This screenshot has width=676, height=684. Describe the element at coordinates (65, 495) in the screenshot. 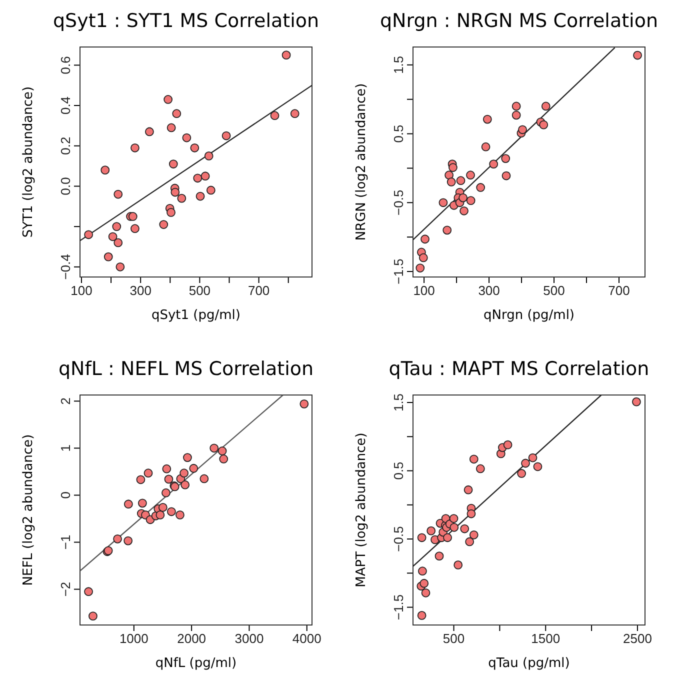

I see `y-tick-label: 0` at that location.